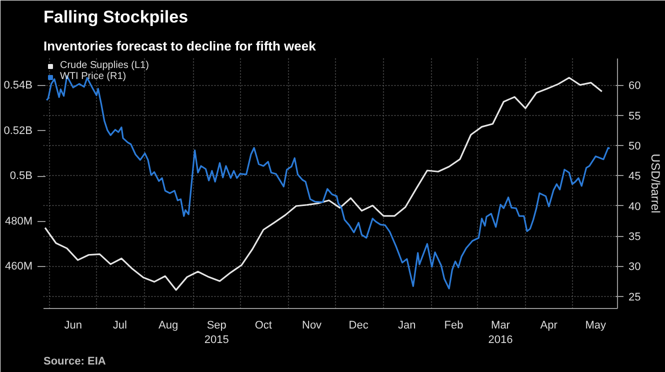  Describe the element at coordinates (119, 326) in the screenshot. I see `x-tick-label: Jul` at that location.